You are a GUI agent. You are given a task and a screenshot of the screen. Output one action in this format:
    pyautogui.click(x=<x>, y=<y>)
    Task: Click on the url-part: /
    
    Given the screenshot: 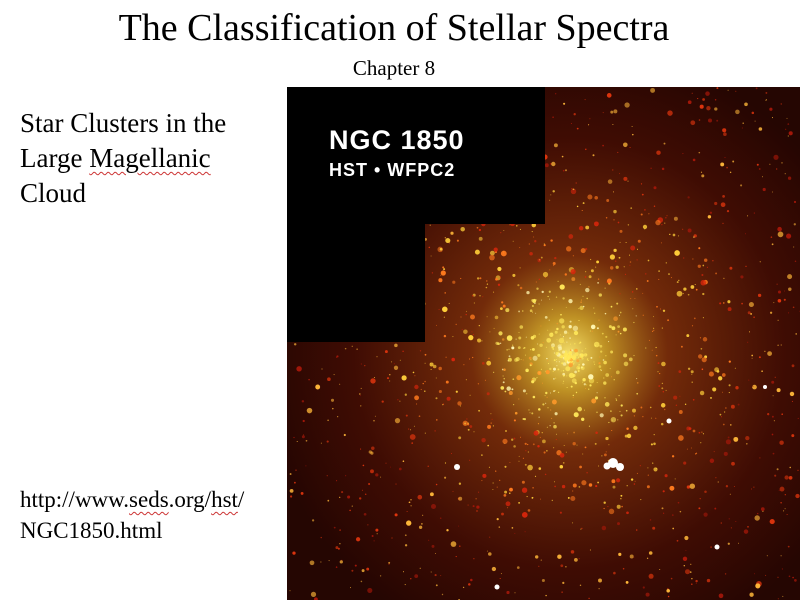 What is the action you would take?
    pyautogui.click(x=241, y=499)
    